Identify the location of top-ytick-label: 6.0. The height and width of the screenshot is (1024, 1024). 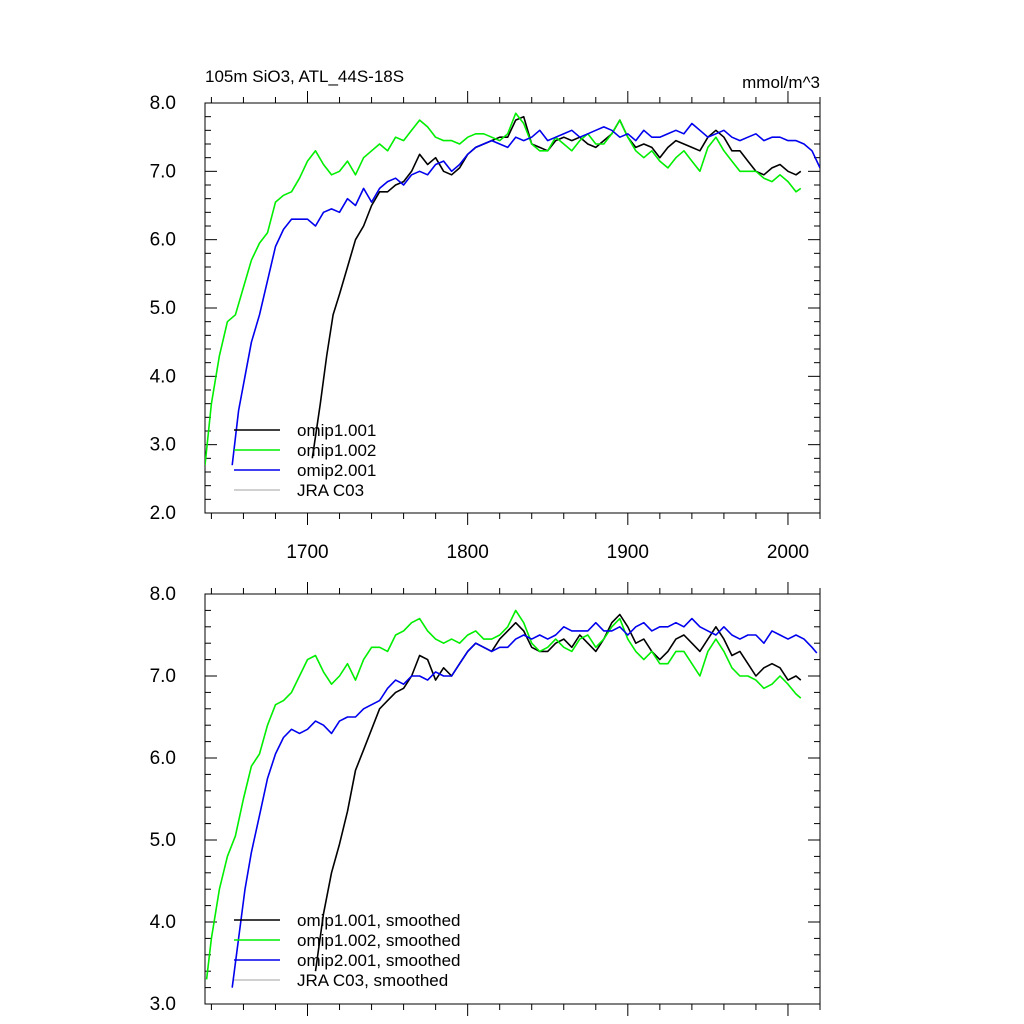
(163, 240).